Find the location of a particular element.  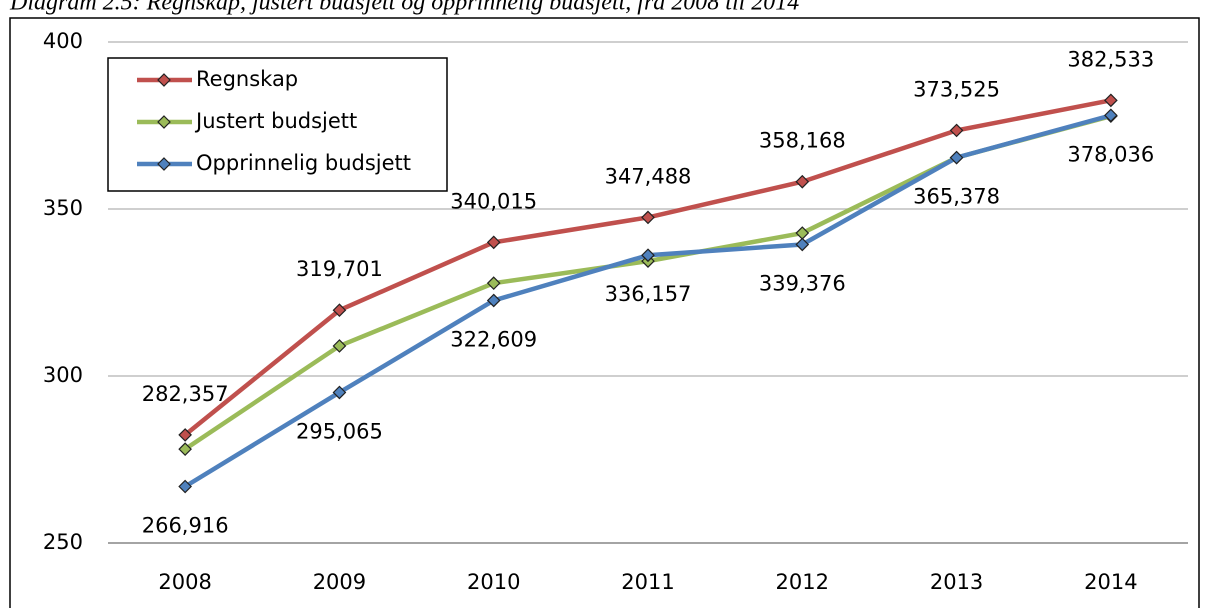

x-tick-label: 2012 is located at coordinates (802, 582).